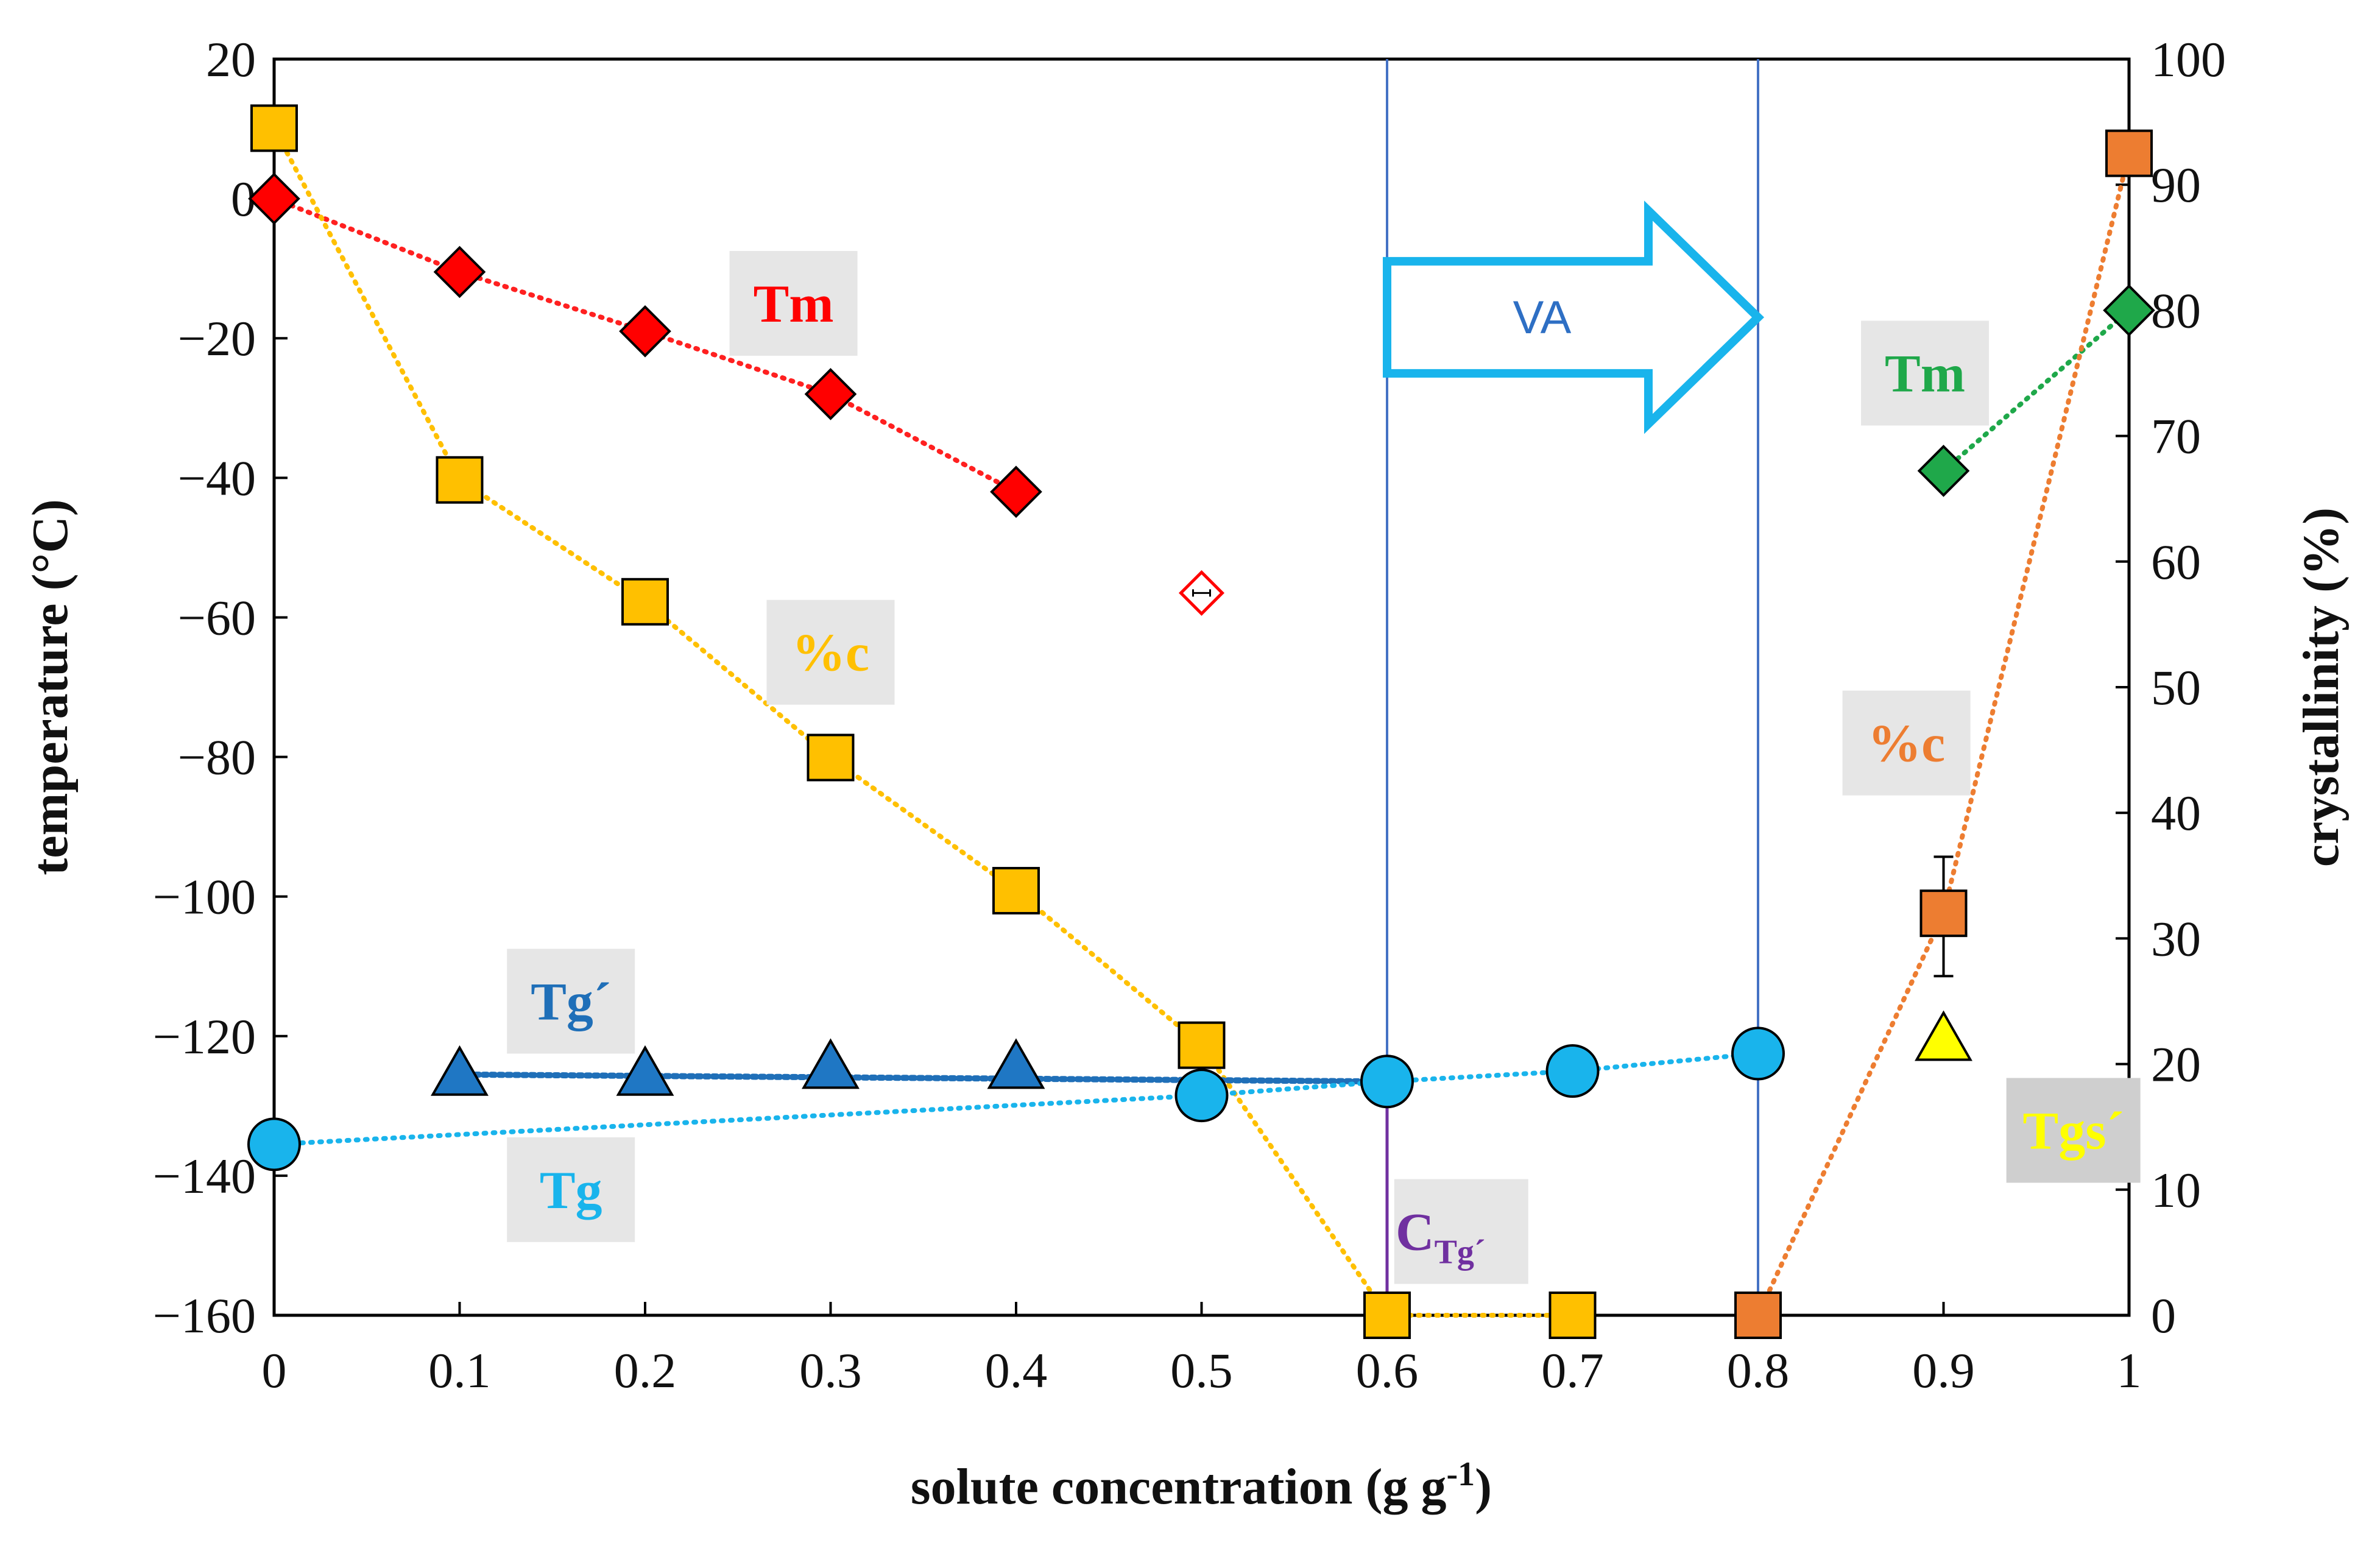 This screenshot has width=2380, height=1548. Describe the element at coordinates (217, 617) in the screenshot. I see `y-left-tick-label: −60` at that location.